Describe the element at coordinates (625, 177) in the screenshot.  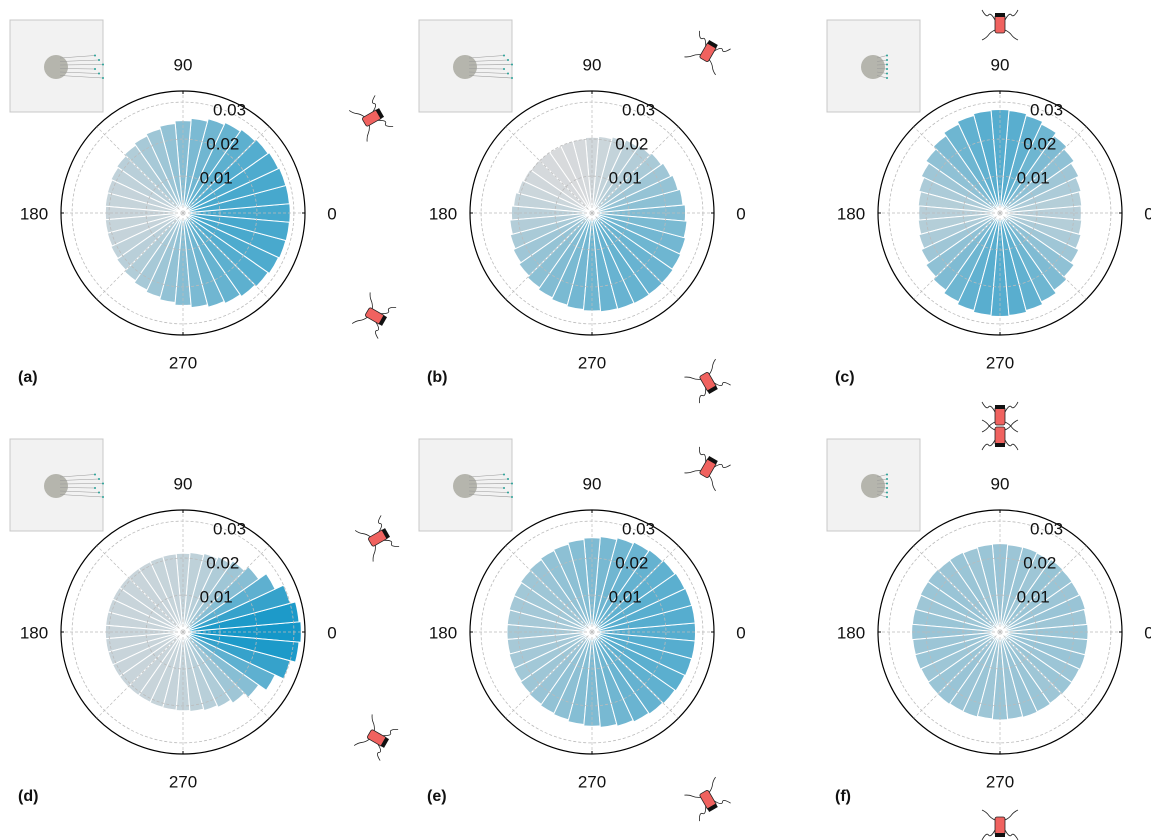
I see `r-tick-label: 0.01` at that location.